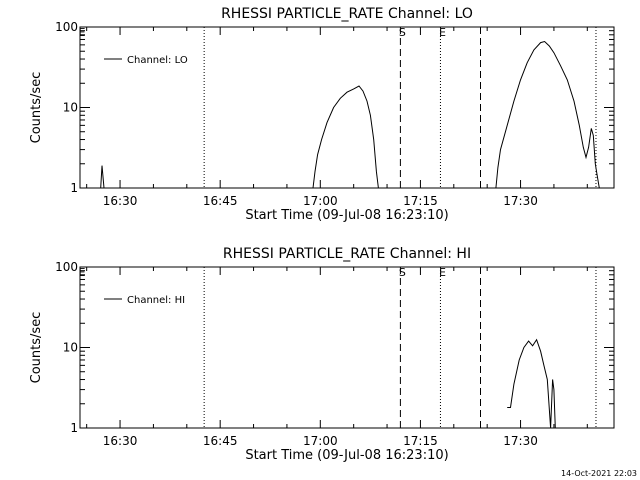  I want to click on chart-title: RHESSI PARTICLE_RATE Channel: HI, so click(347, 254).